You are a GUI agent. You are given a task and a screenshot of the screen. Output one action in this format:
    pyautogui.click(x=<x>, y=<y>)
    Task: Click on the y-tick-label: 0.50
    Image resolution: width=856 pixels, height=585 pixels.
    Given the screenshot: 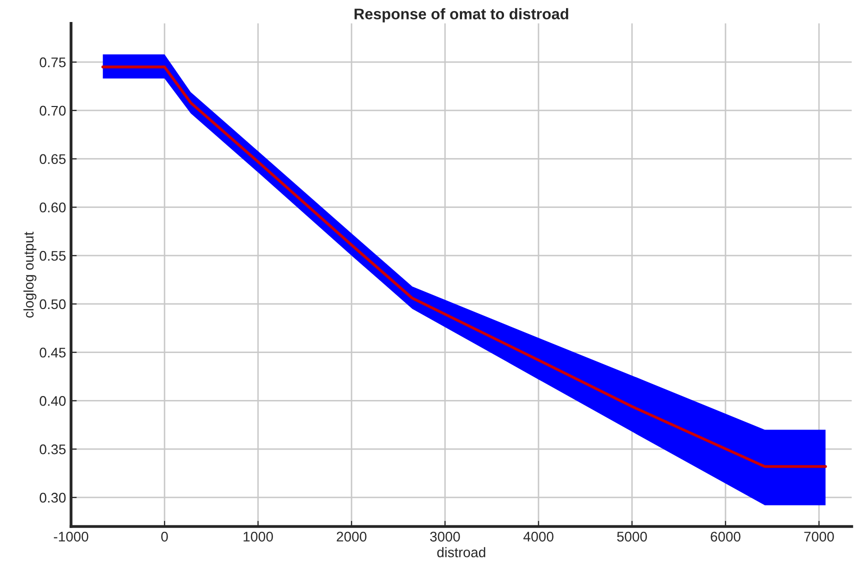 What is the action you would take?
    pyautogui.click(x=53, y=304)
    